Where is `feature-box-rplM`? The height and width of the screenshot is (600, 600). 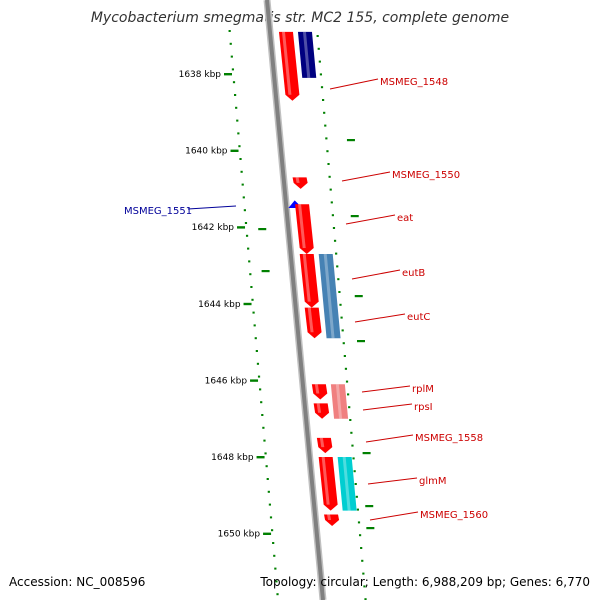
feature-box-rplM is located at coordinates (339, 401).